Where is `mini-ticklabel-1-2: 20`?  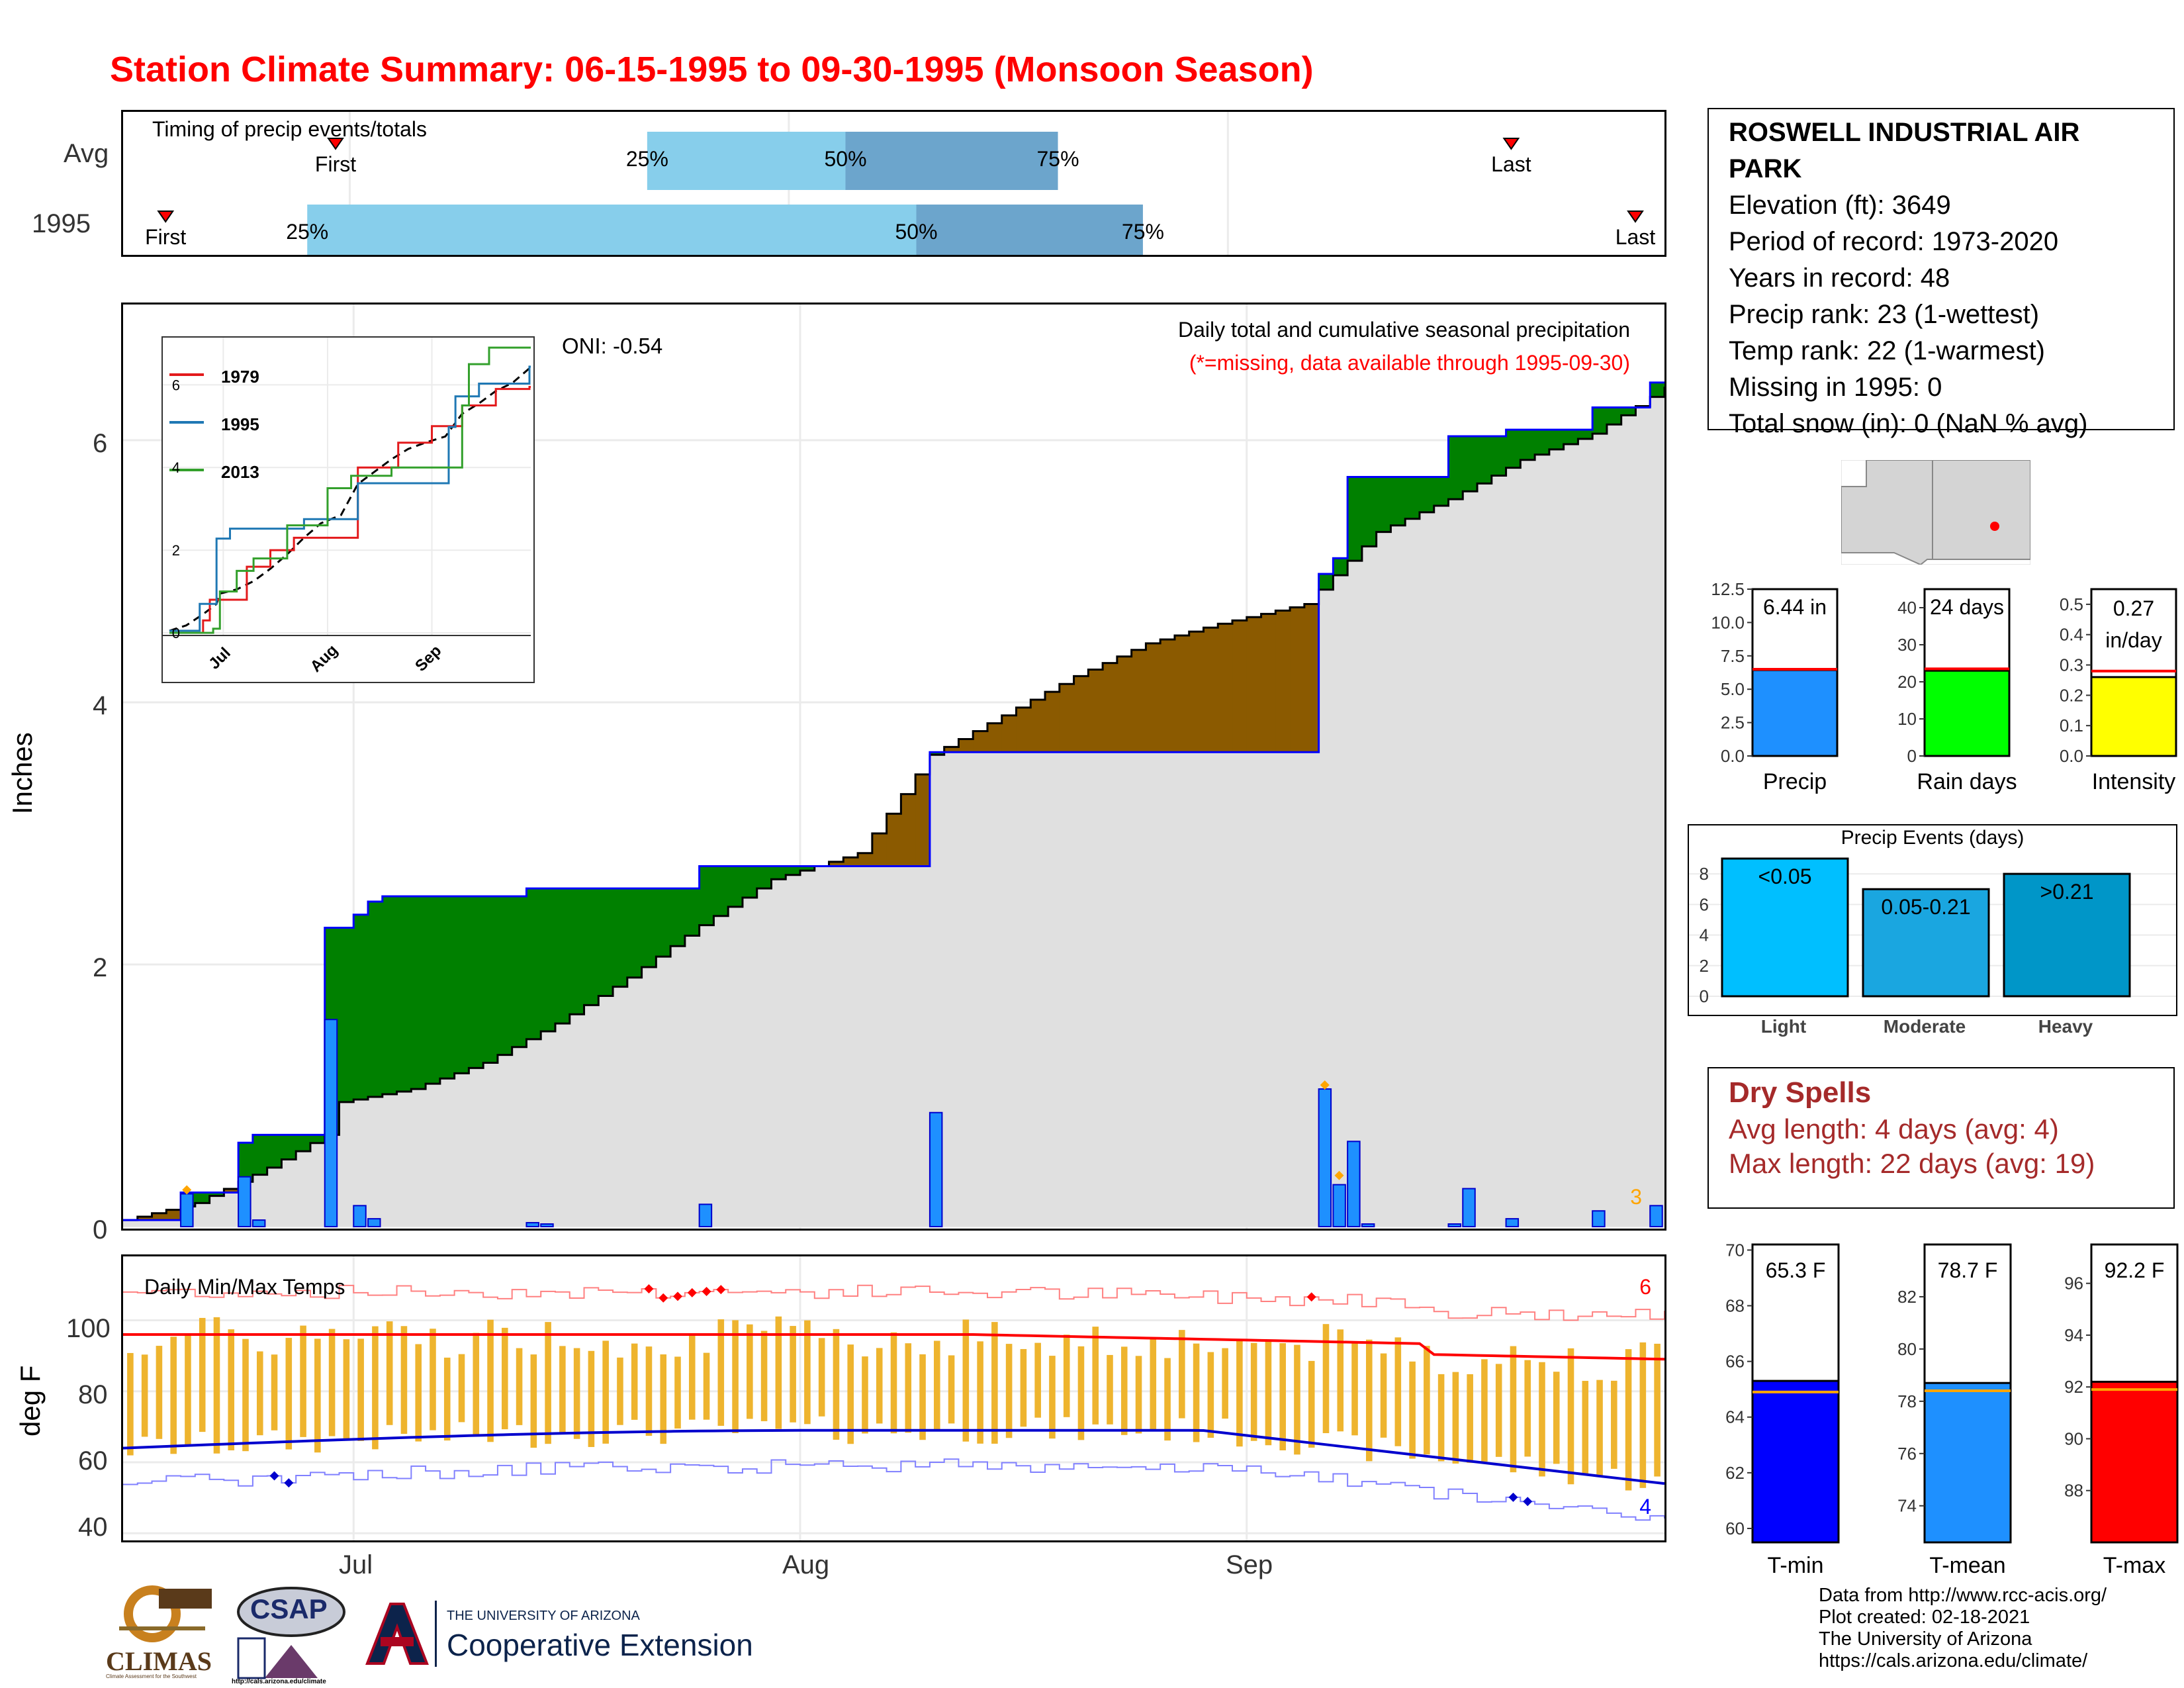 mini-ticklabel-1-2: 20 is located at coordinates (1907, 682).